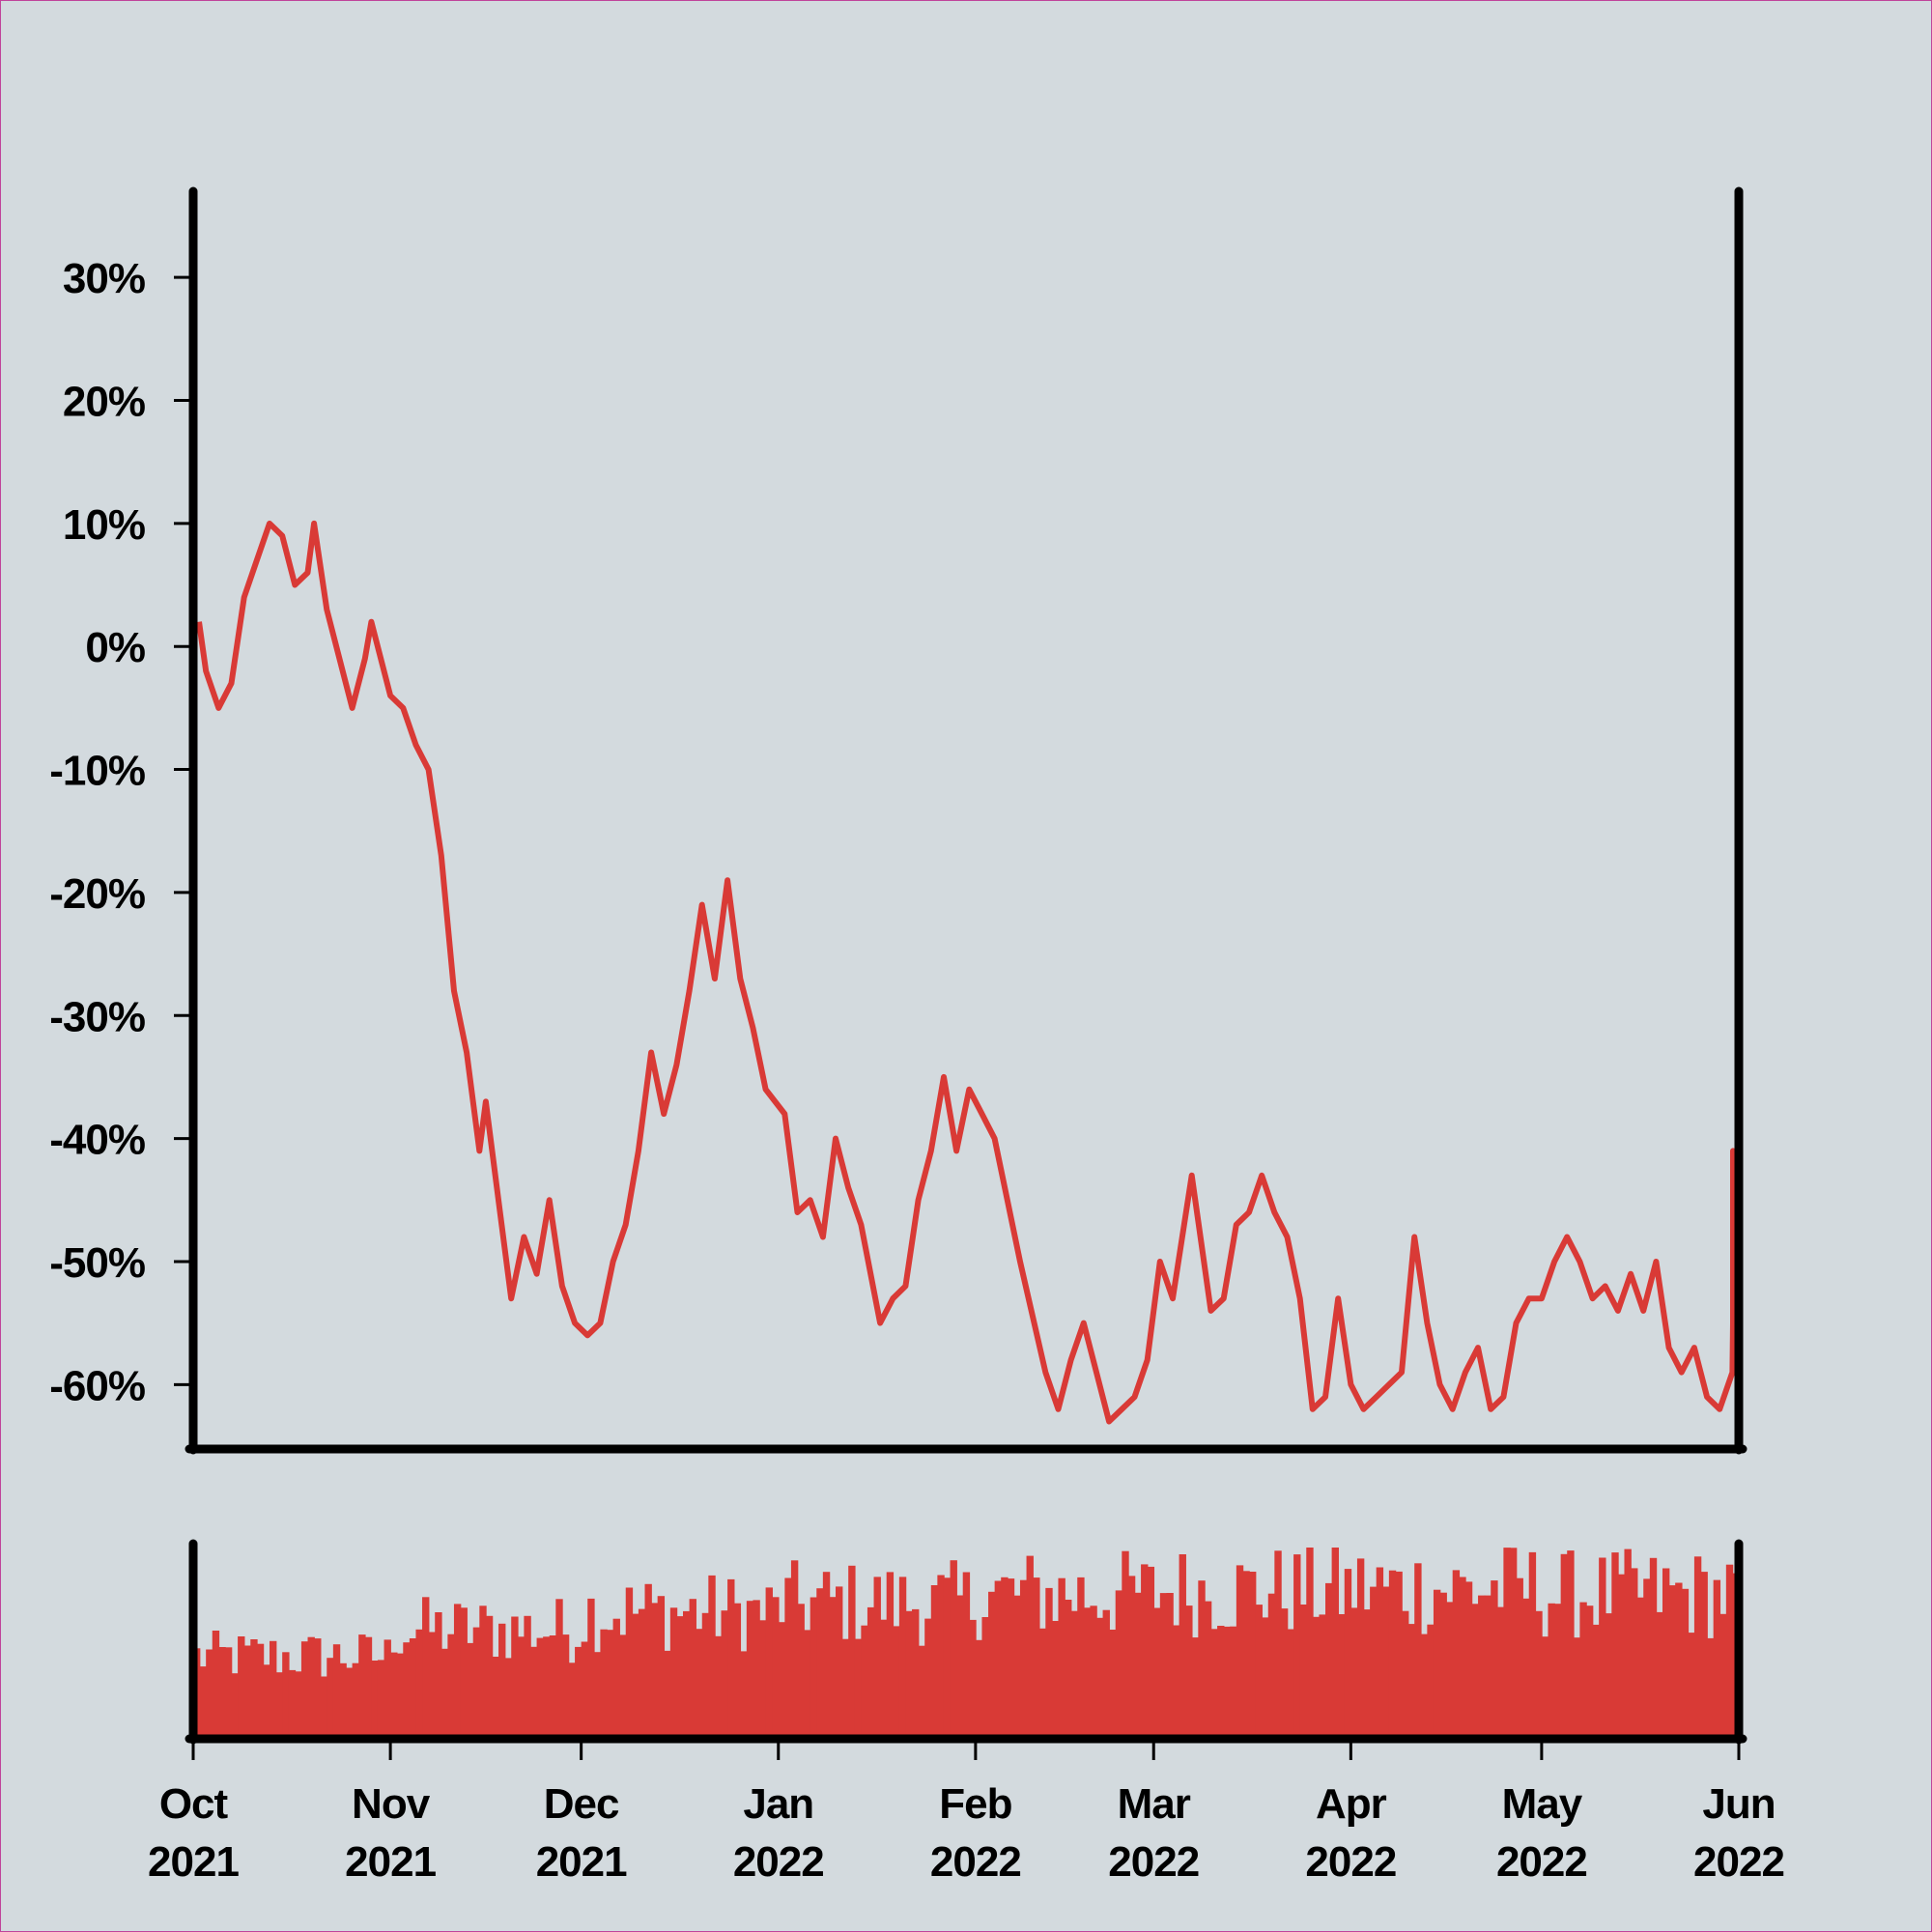 Image resolution: width=1932 pixels, height=1932 pixels. I want to click on y-tick-label: 10%, so click(104, 525).